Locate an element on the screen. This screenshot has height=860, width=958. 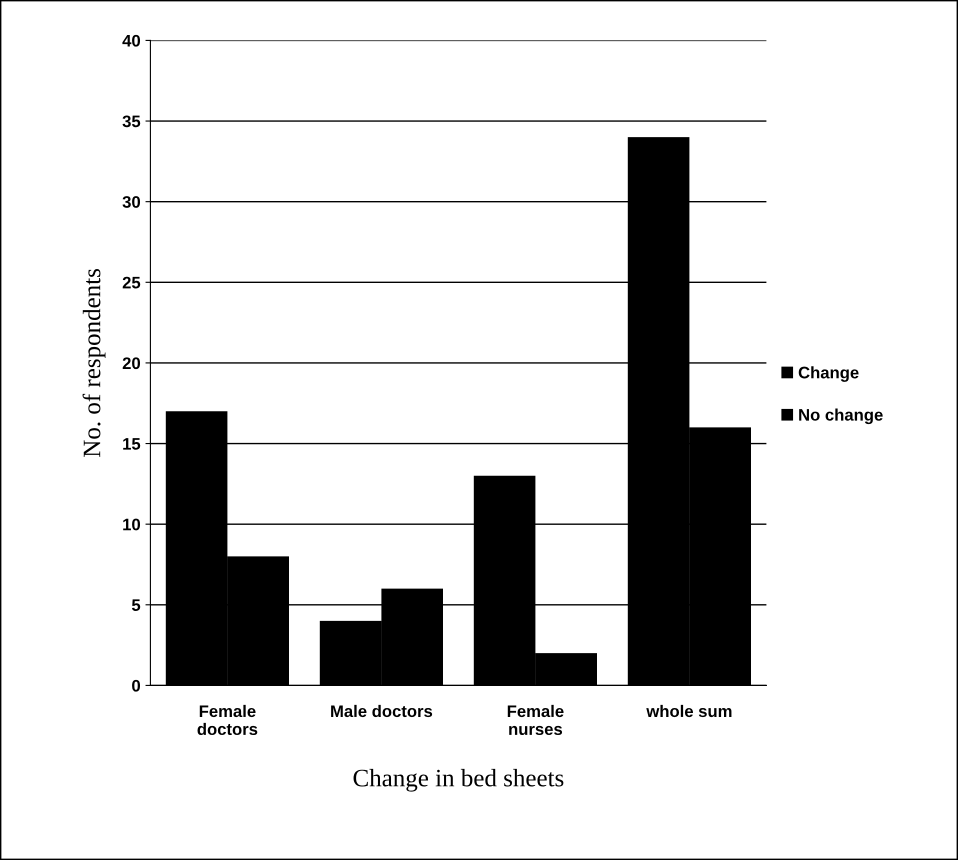
legend-label: No change is located at coordinates (841, 416).